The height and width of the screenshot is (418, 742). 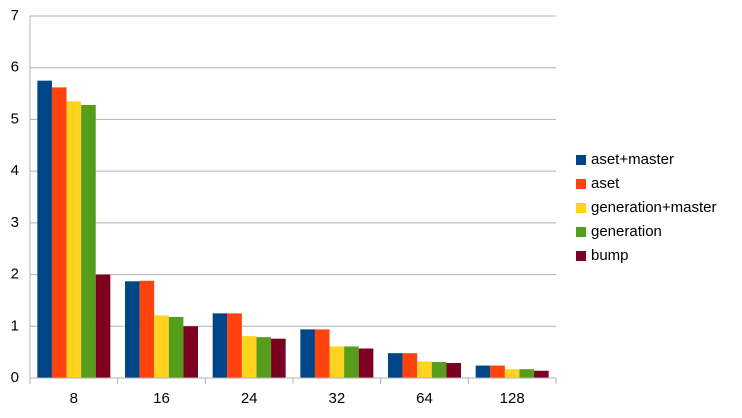 What do you see at coordinates (15, 377) in the screenshot?
I see `y-tick-label: 0` at bounding box center [15, 377].